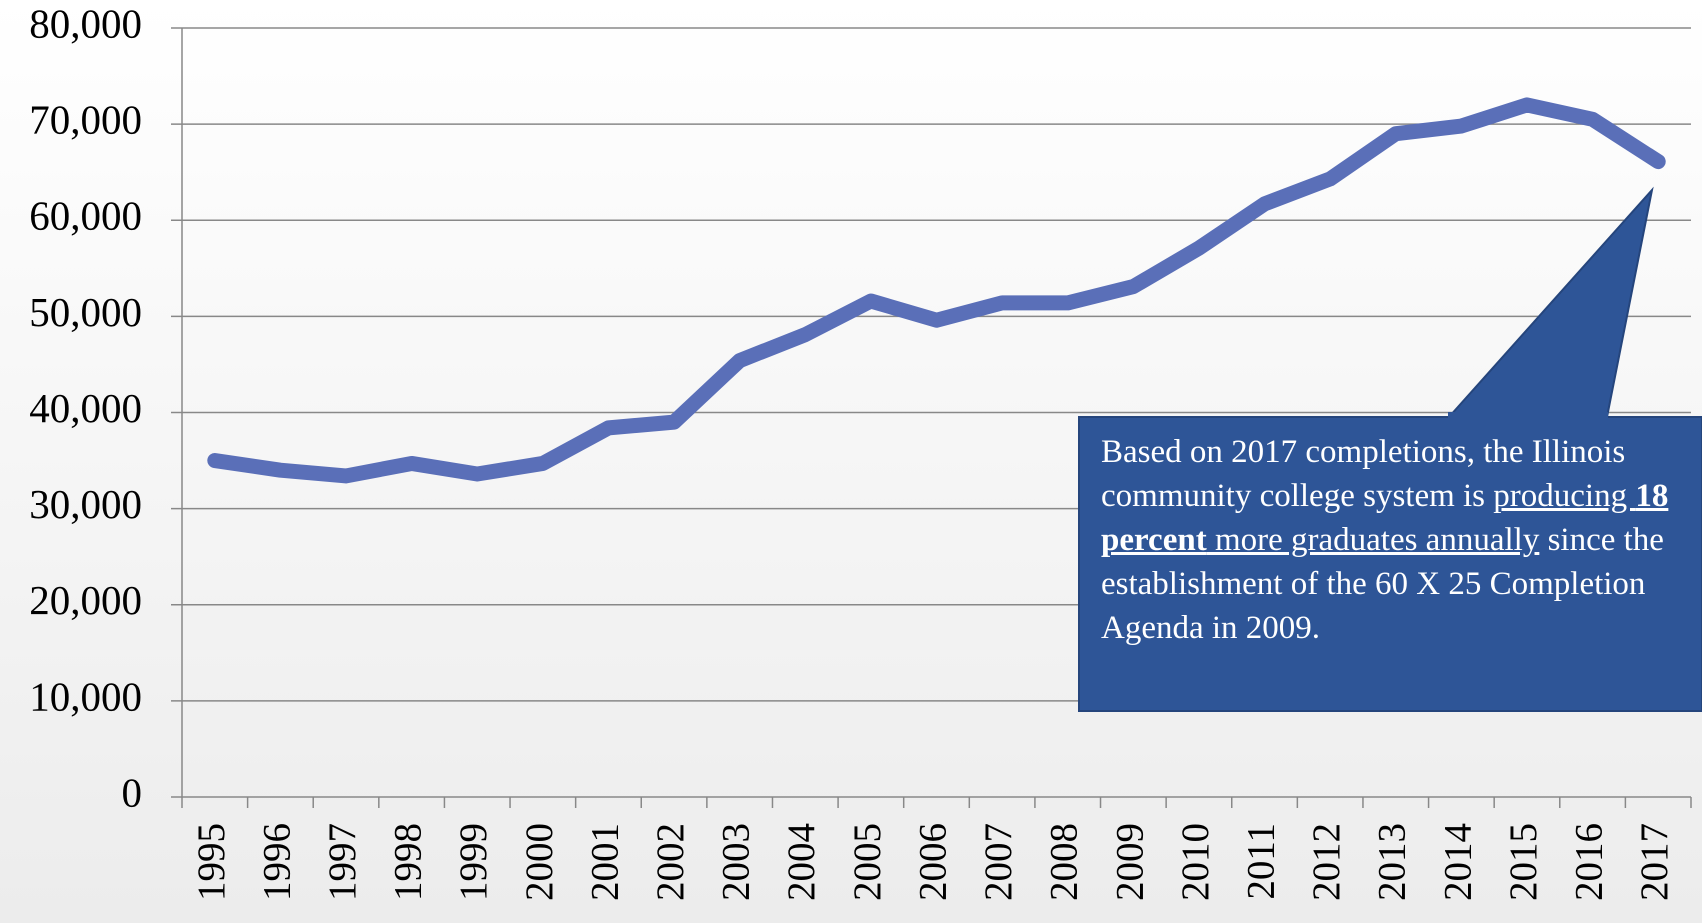 The image size is (1702, 923). I want to click on x-tick-label: 2004, so click(801, 862).